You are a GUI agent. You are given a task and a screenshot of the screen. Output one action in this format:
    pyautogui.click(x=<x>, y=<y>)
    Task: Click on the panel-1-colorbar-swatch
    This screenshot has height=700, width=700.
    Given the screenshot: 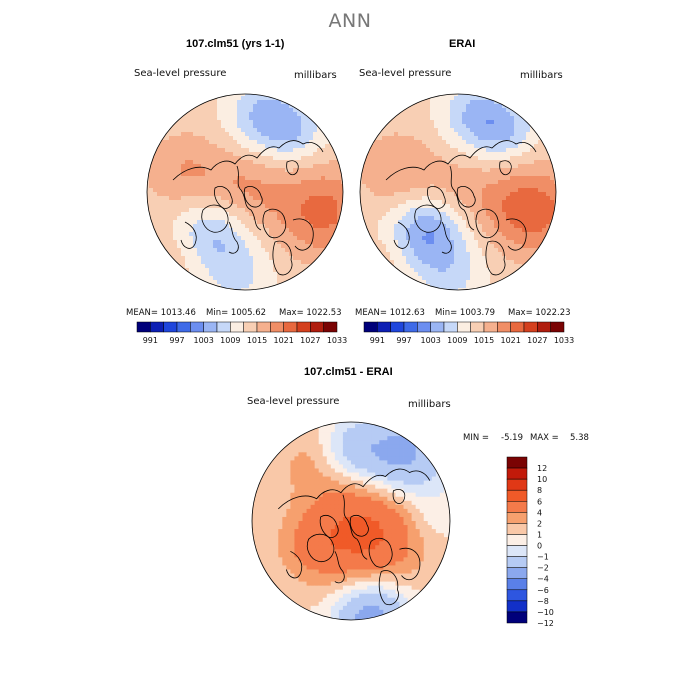 What is the action you would take?
    pyautogui.click(x=143, y=327)
    